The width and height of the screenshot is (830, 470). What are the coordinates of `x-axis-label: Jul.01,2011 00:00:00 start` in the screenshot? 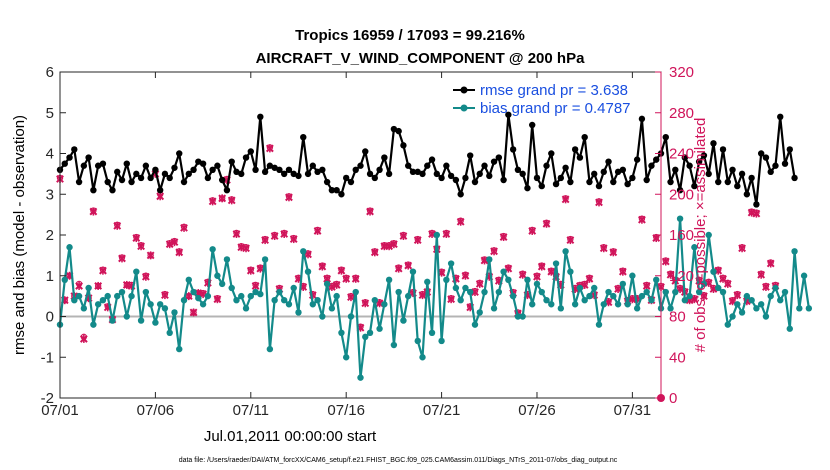 It's located at (290, 436).